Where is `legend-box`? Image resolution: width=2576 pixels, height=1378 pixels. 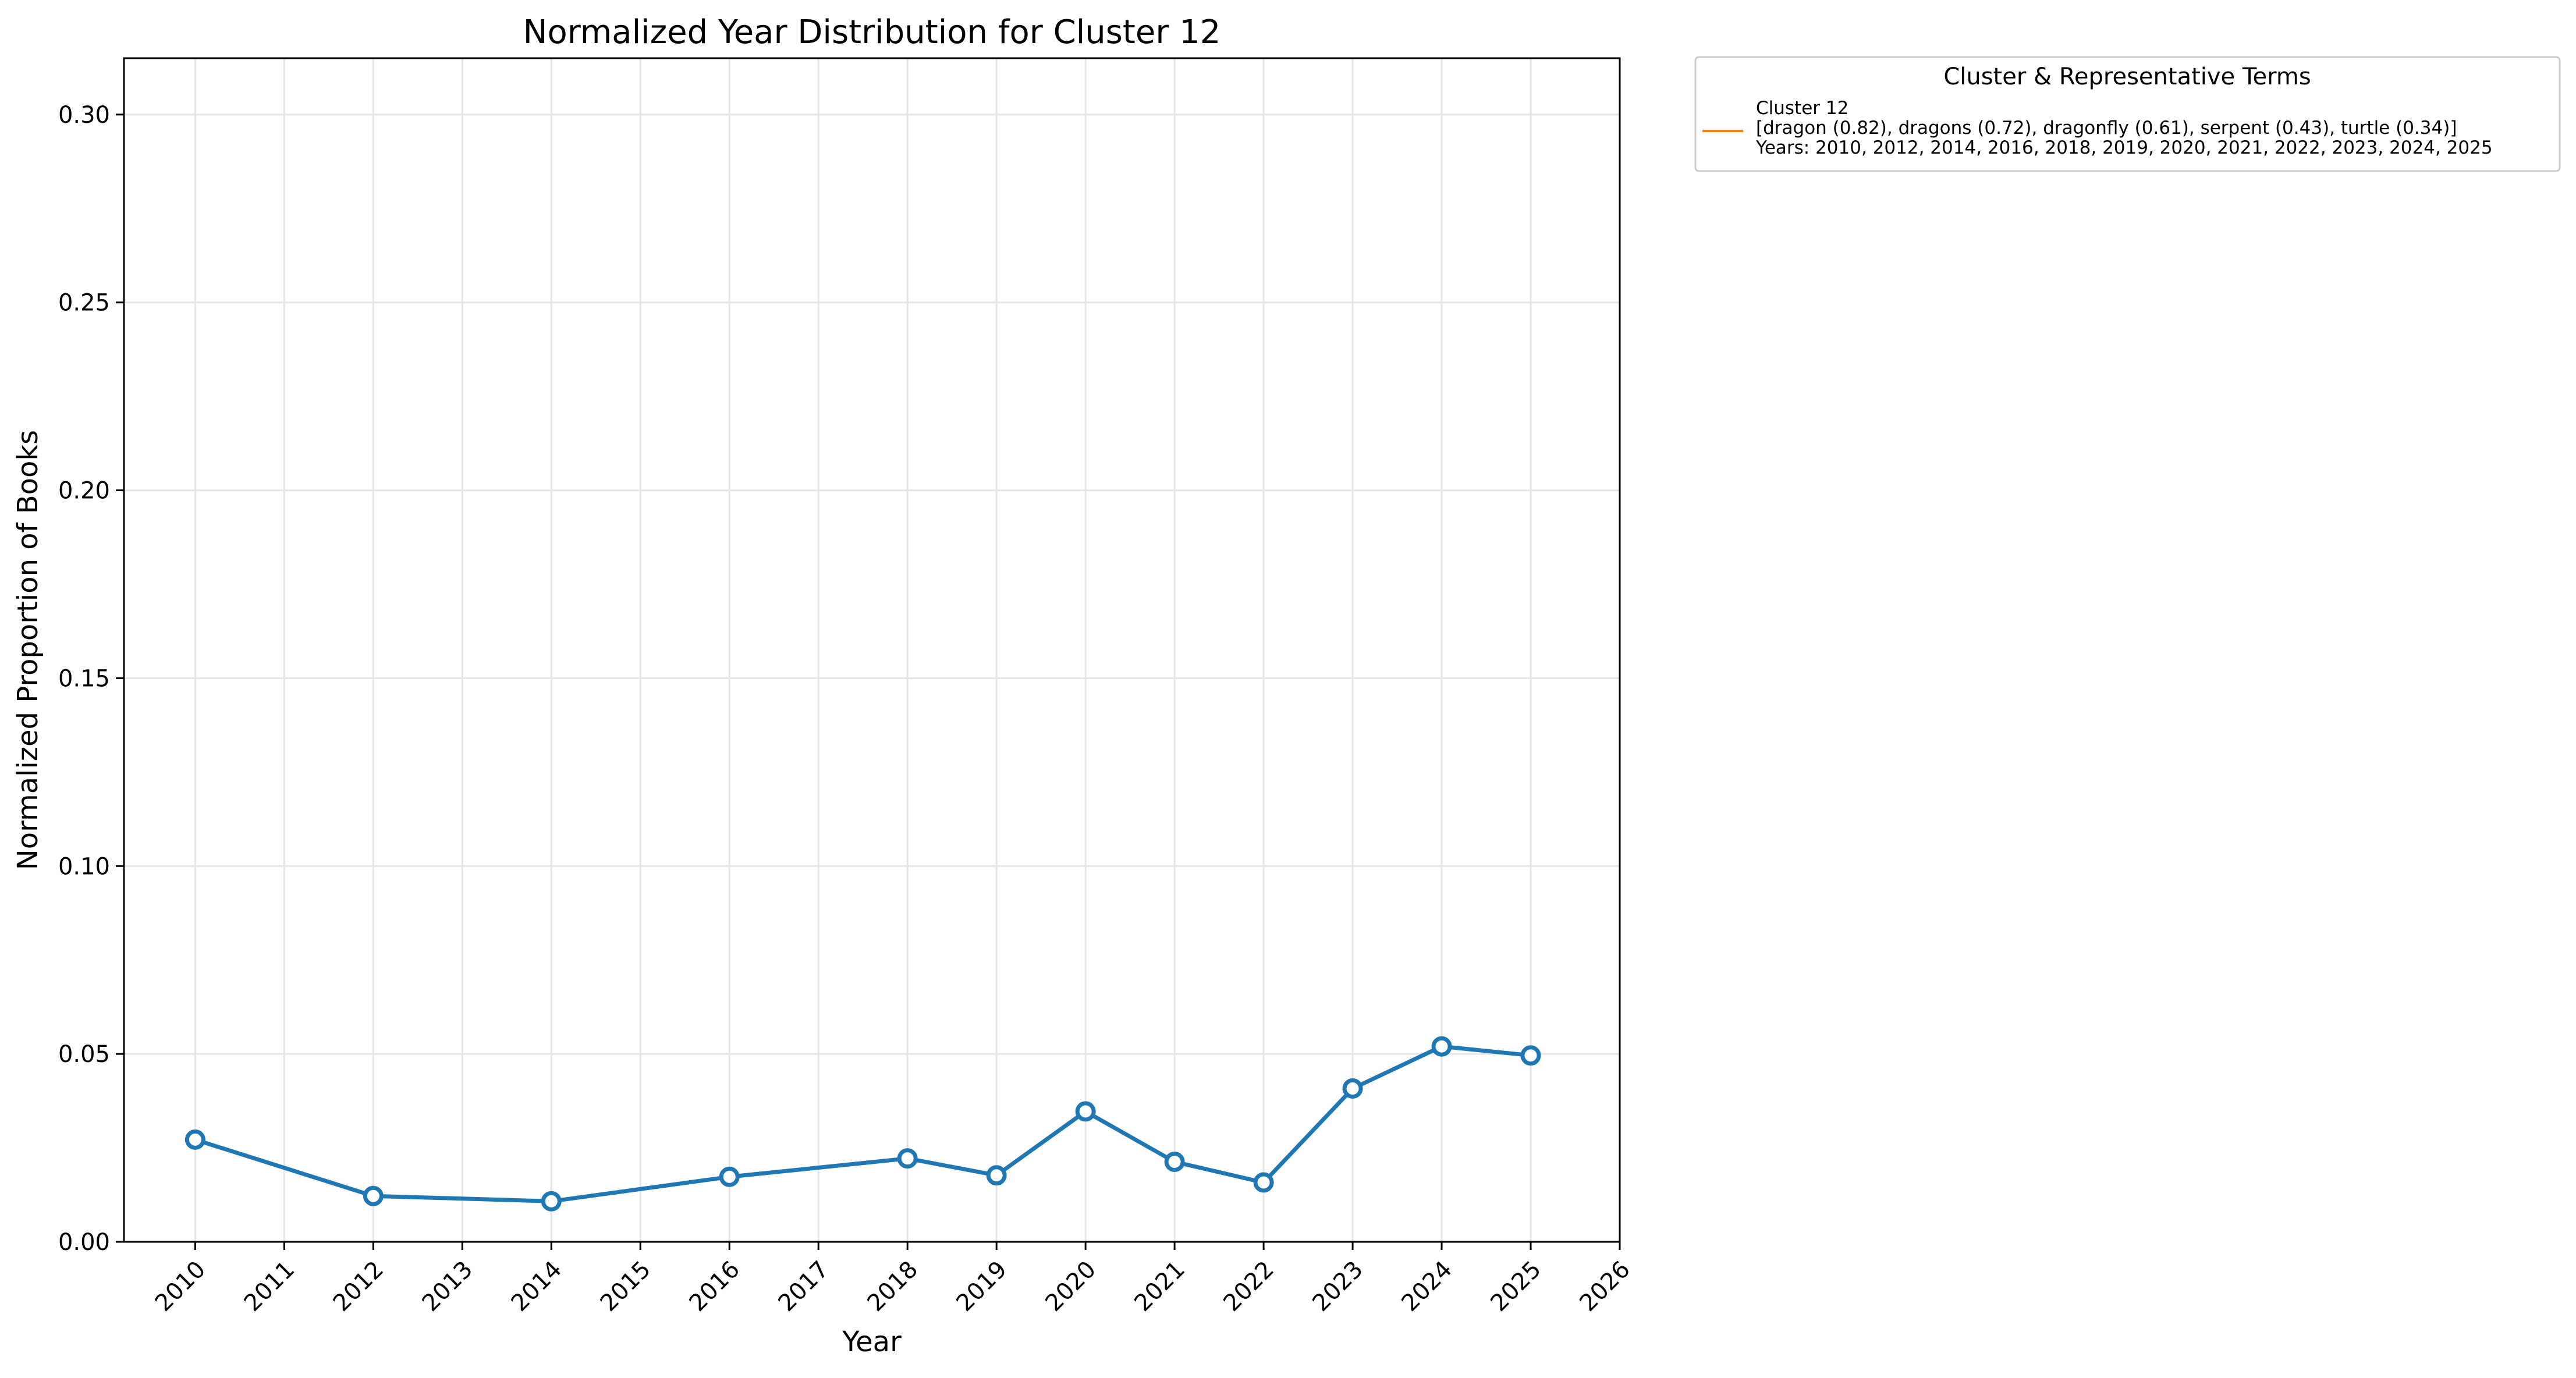 legend-box is located at coordinates (2127, 114).